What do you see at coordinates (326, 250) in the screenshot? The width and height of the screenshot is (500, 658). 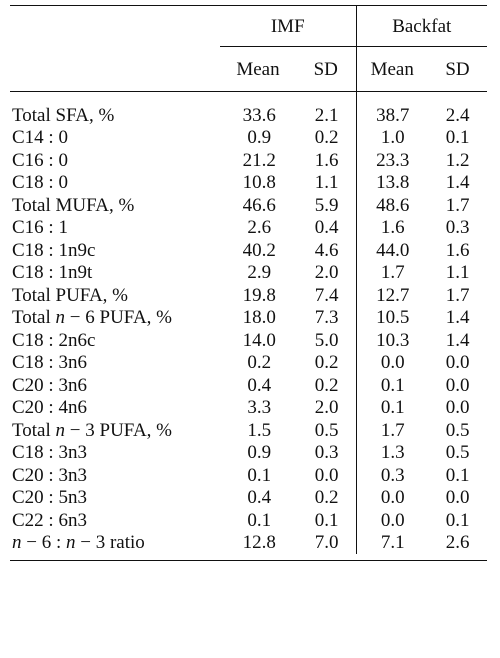 I see `imf-sd-cell: 4.6` at bounding box center [326, 250].